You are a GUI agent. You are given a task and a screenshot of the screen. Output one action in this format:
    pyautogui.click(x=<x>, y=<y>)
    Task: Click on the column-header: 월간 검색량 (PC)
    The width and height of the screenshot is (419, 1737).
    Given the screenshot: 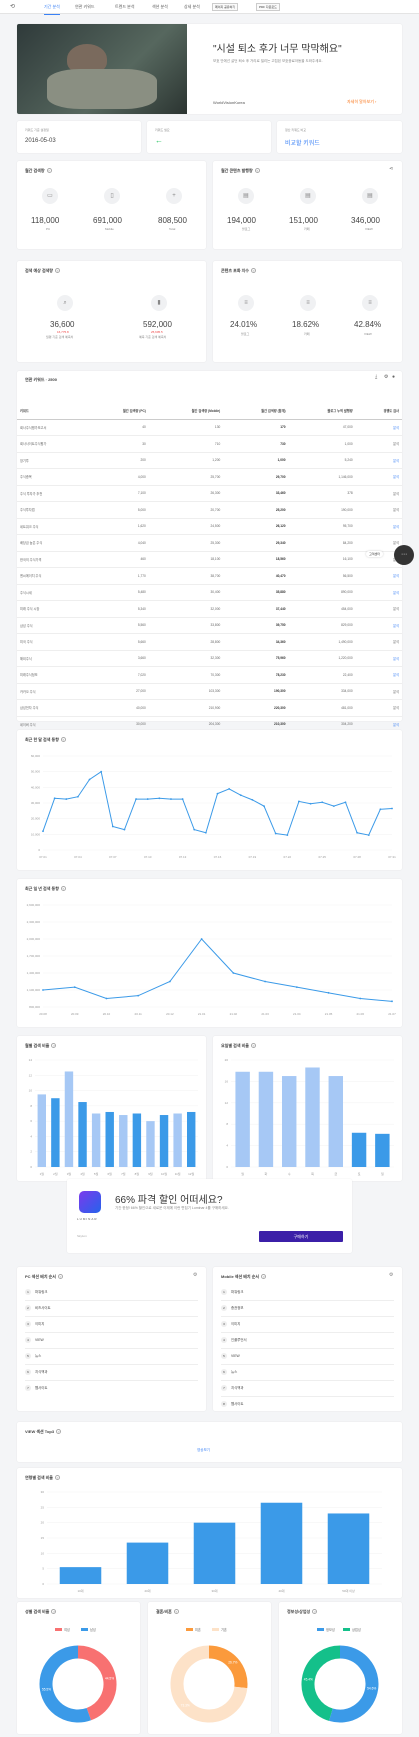 What is the action you would take?
    pyautogui.click(x=117, y=411)
    